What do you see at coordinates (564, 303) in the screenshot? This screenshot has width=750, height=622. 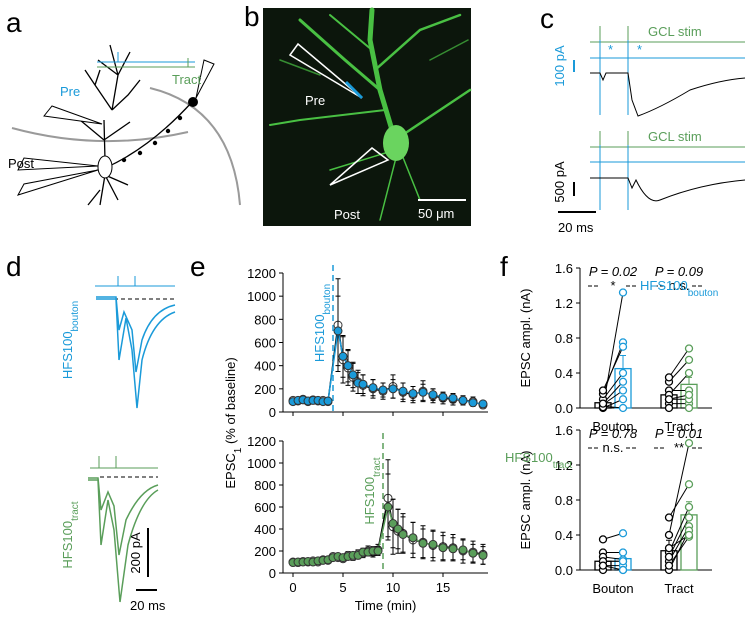 I see `y-tick-label: 1.2` at bounding box center [564, 303].